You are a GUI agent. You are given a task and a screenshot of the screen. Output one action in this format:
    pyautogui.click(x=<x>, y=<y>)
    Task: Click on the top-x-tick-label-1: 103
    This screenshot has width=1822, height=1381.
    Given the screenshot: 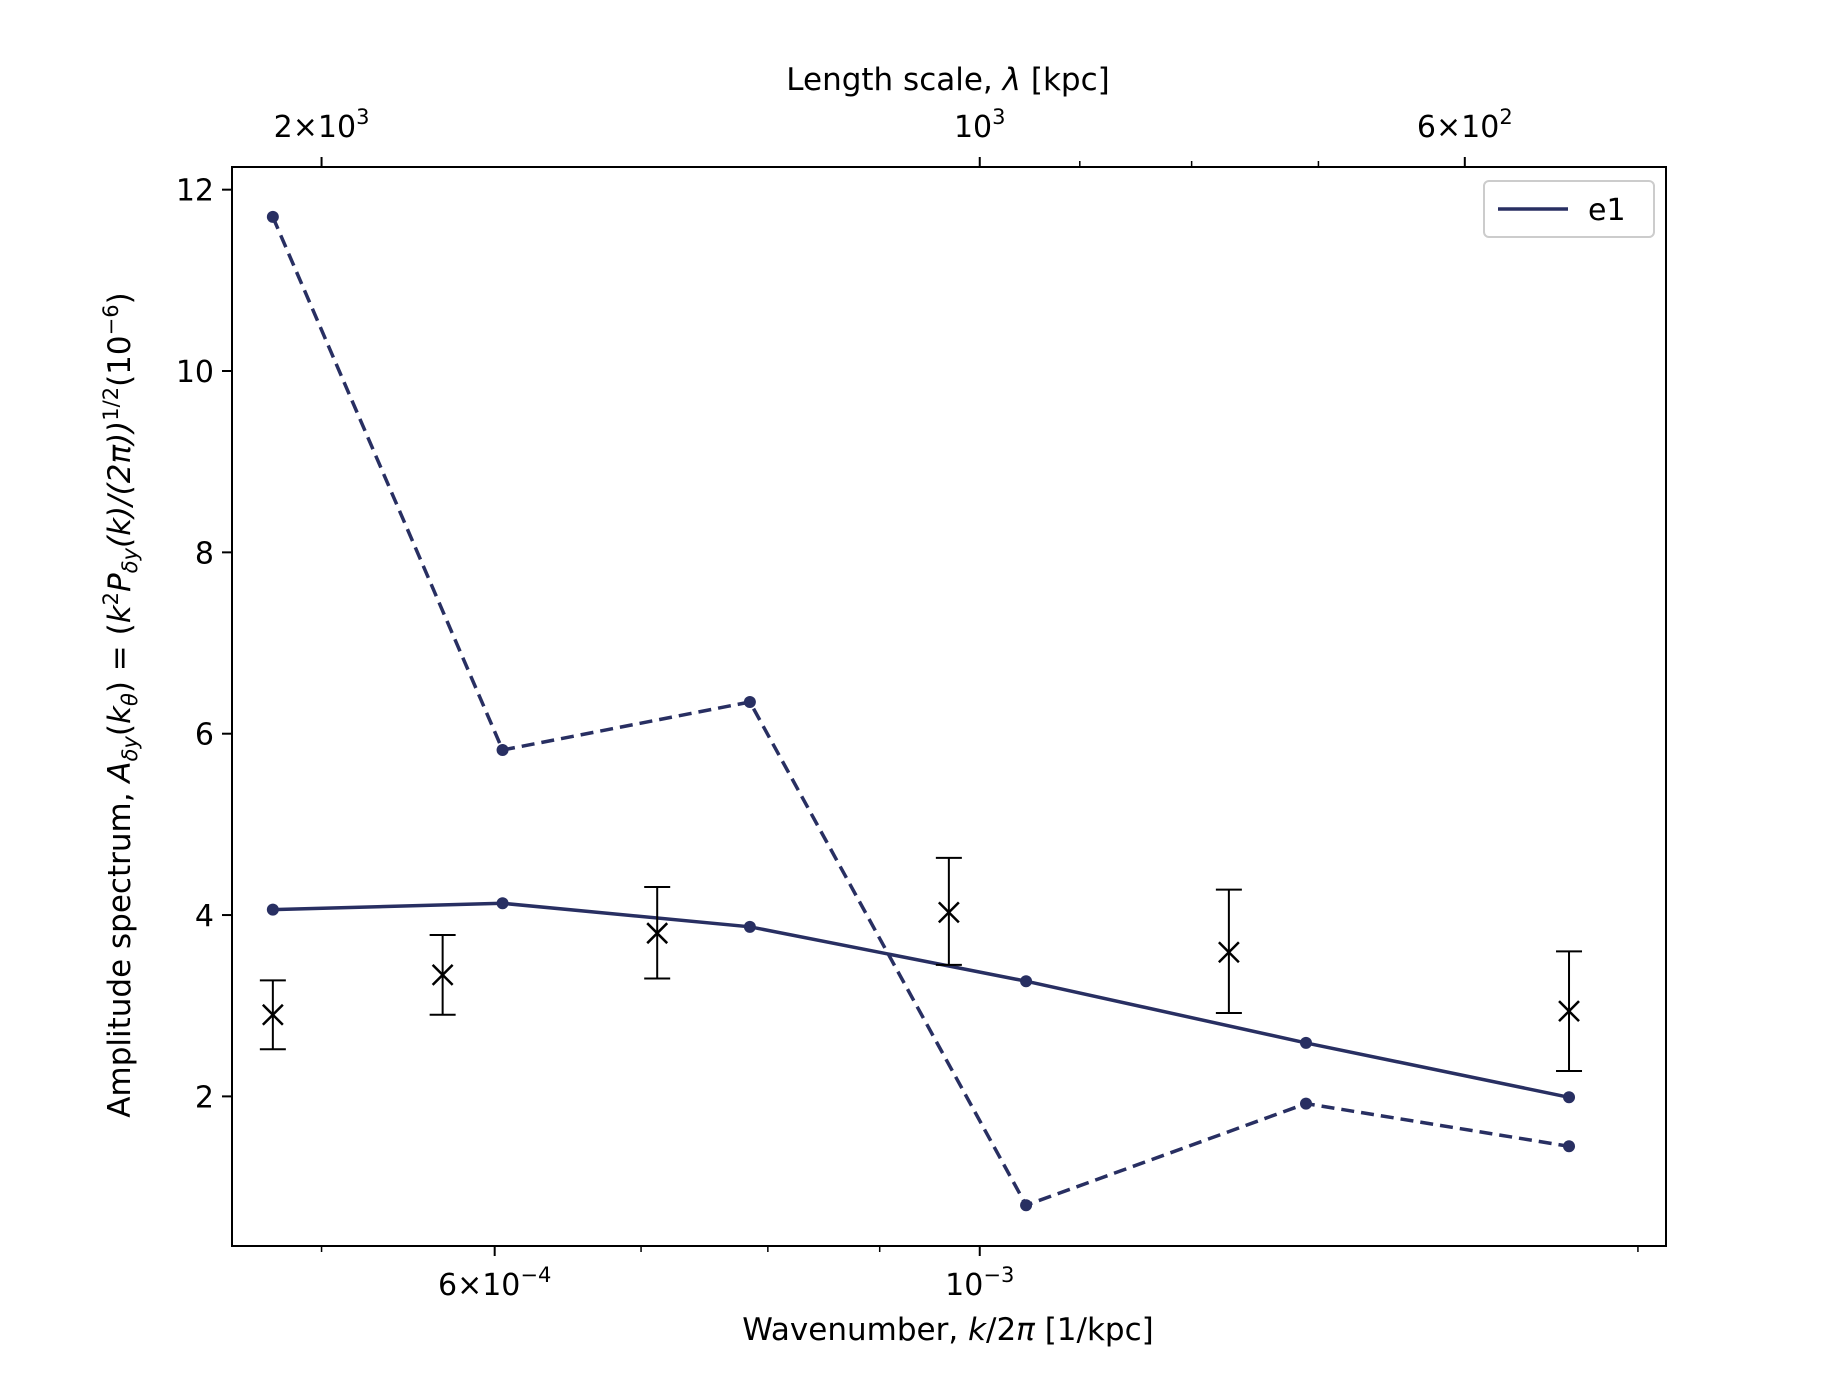 What is the action you would take?
    pyautogui.click(x=980, y=125)
    